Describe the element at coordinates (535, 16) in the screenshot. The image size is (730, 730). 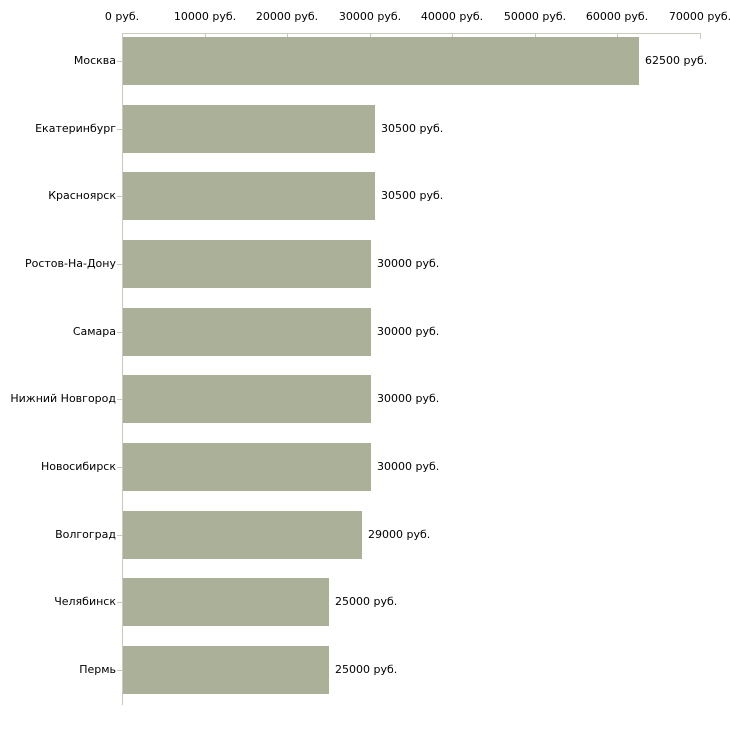
I see `x-tick-label: 50000 руб.` at that location.